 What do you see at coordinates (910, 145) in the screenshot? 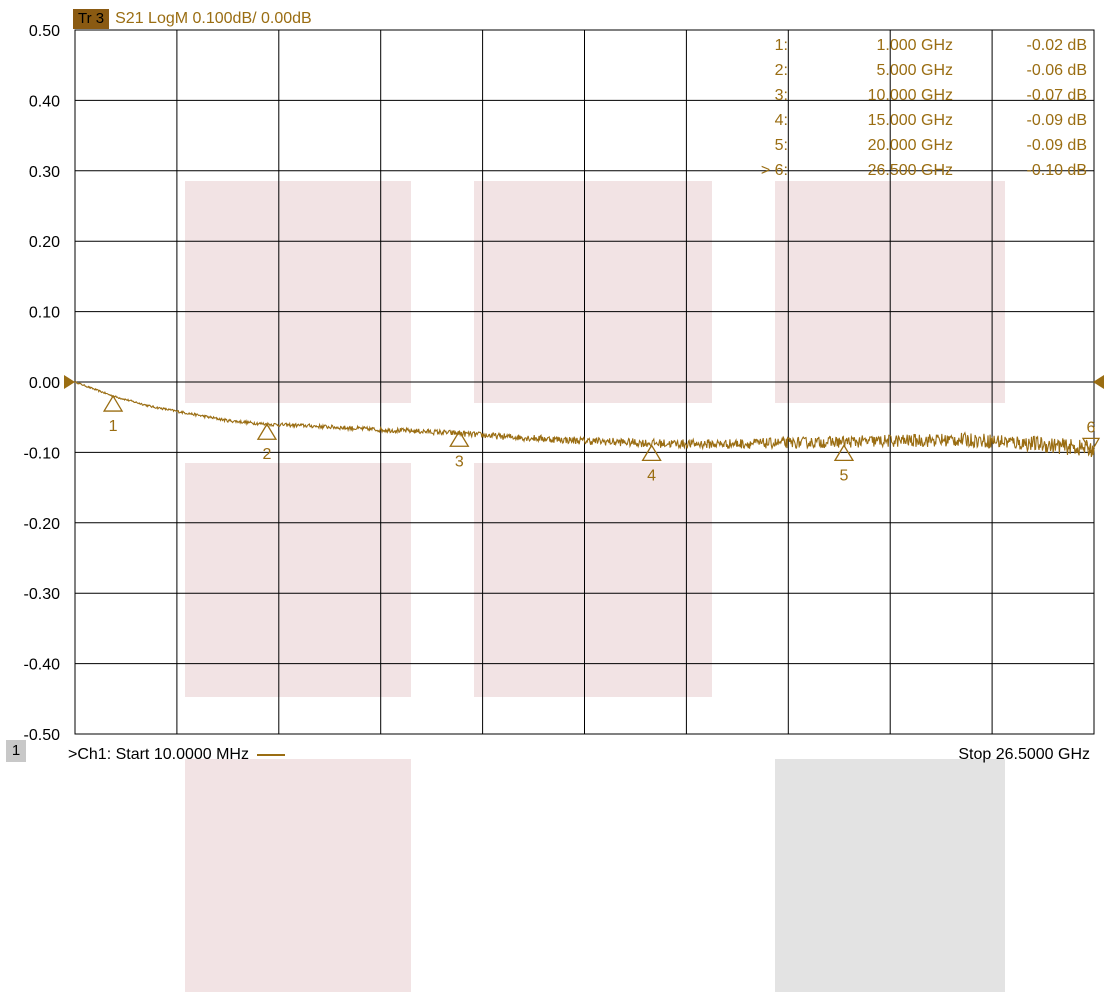
I see `marker-table-frequency: 20.000 GHz` at bounding box center [910, 145].